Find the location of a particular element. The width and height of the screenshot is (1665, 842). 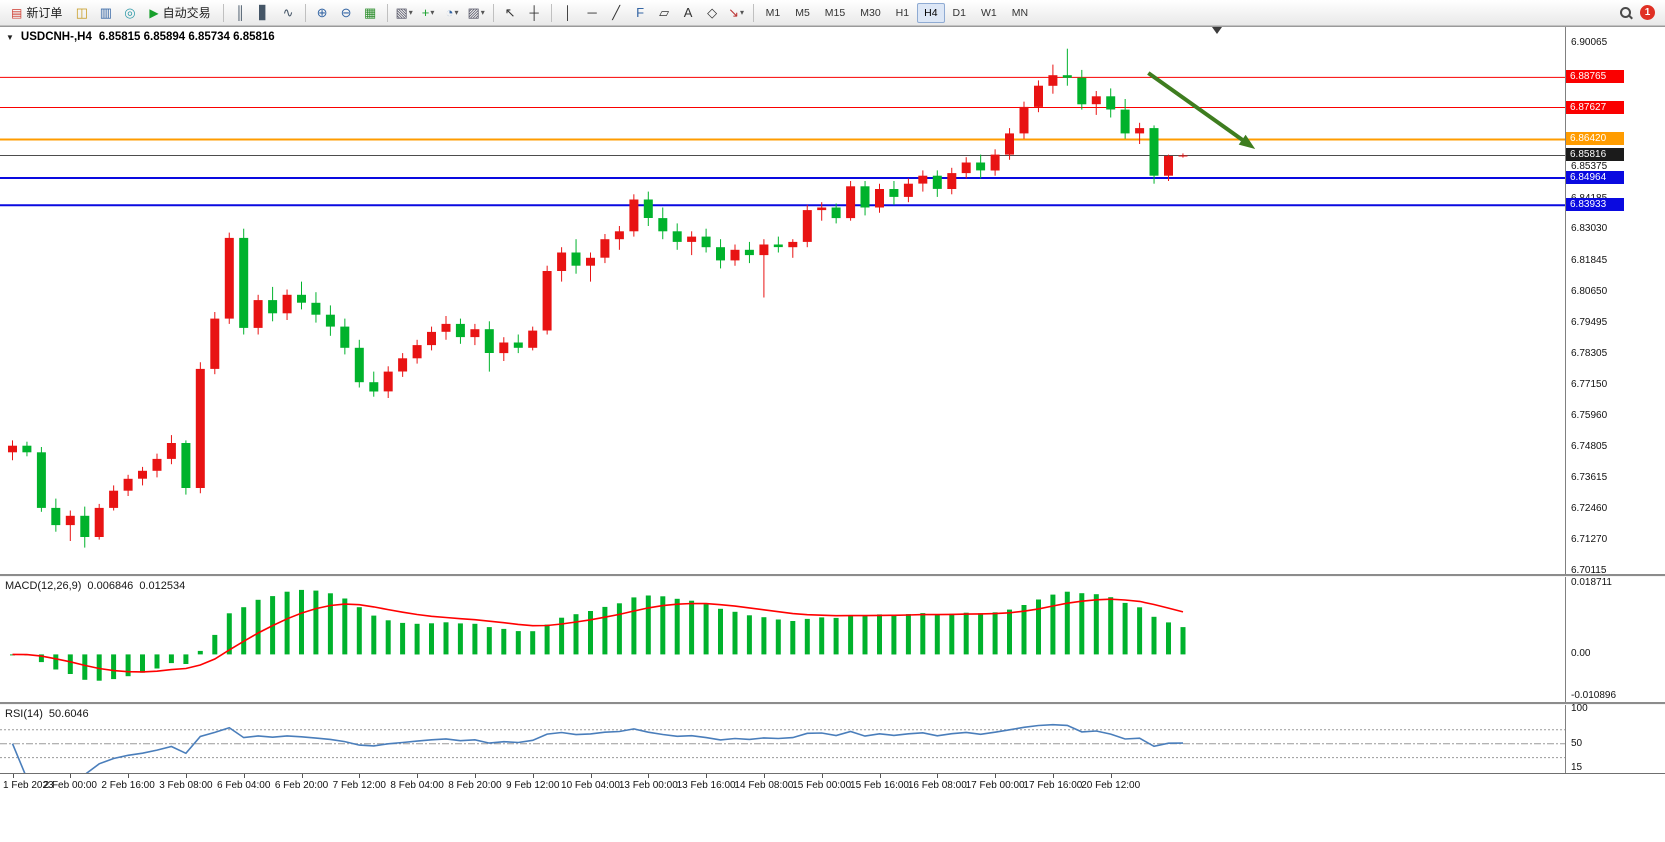

price-axis-label: 6.74805 is located at coordinates (1589, 446).